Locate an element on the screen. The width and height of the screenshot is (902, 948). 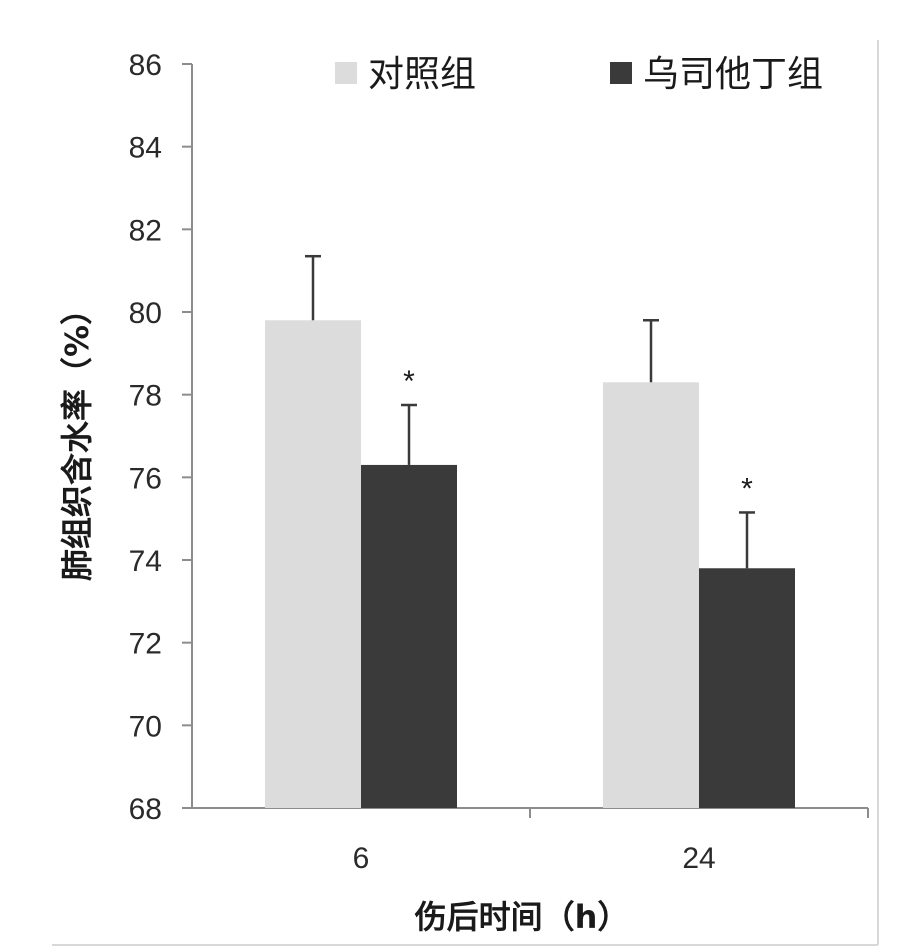
y-tick-label: 86 is located at coordinates (145, 65).